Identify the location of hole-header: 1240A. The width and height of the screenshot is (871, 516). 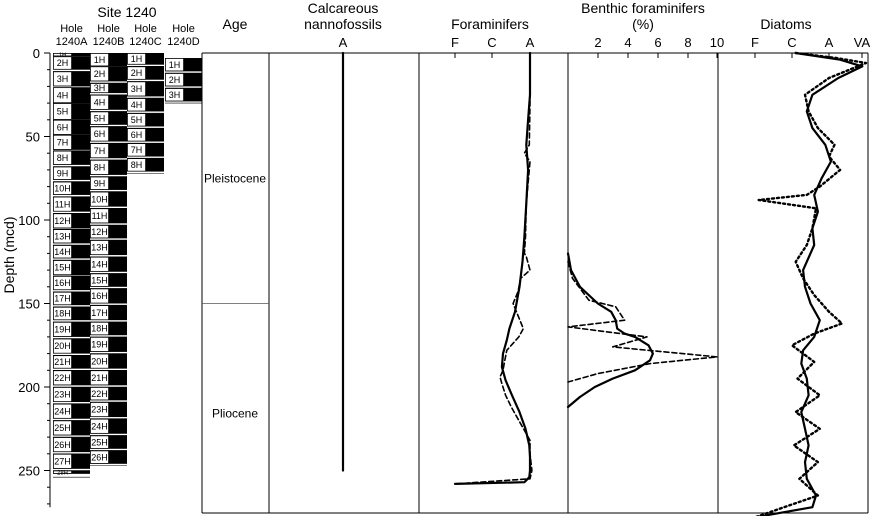
(72, 42).